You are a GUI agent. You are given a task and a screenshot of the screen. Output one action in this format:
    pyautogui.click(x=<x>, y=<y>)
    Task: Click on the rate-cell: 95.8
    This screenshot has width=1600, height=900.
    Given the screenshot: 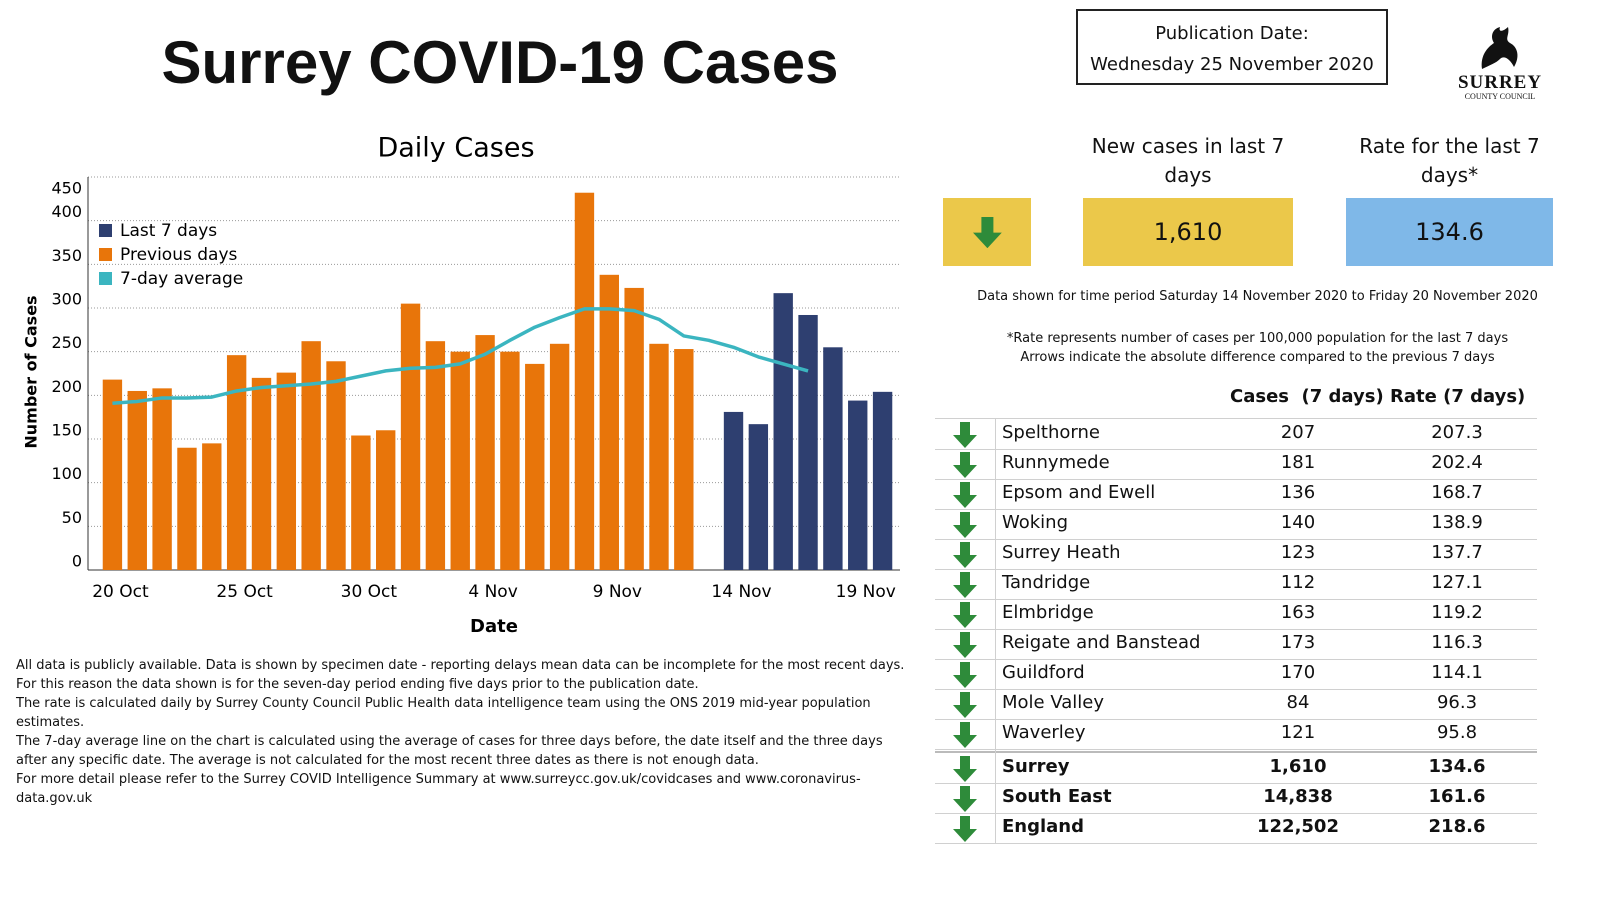 What is the action you would take?
    pyautogui.click(x=1457, y=732)
    